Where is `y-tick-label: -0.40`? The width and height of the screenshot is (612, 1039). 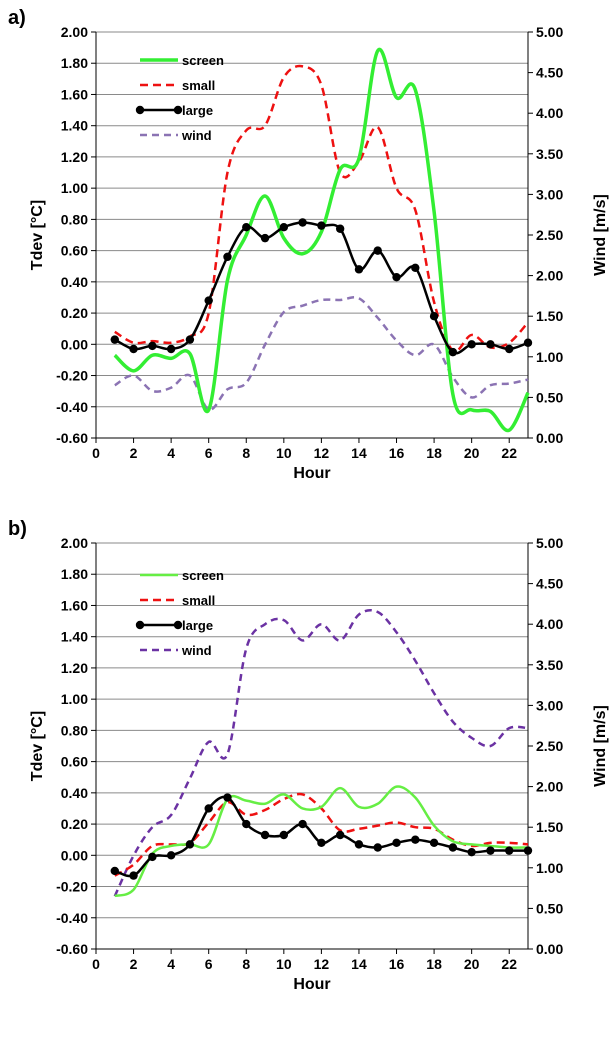
y-tick-label: -0.40 is located at coordinates (72, 918).